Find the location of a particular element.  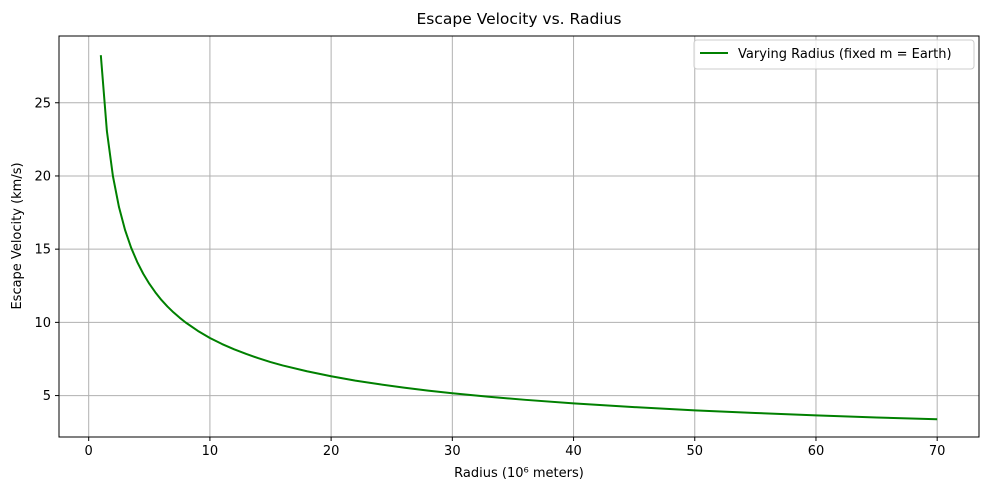

x-tick-label: 60 is located at coordinates (816, 451).